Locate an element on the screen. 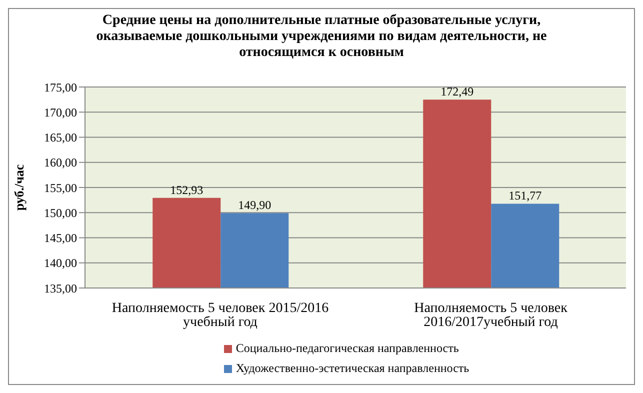 Image resolution: width=643 pixels, height=393 pixels. y-tick-label: 145,00 is located at coordinates (60, 238).